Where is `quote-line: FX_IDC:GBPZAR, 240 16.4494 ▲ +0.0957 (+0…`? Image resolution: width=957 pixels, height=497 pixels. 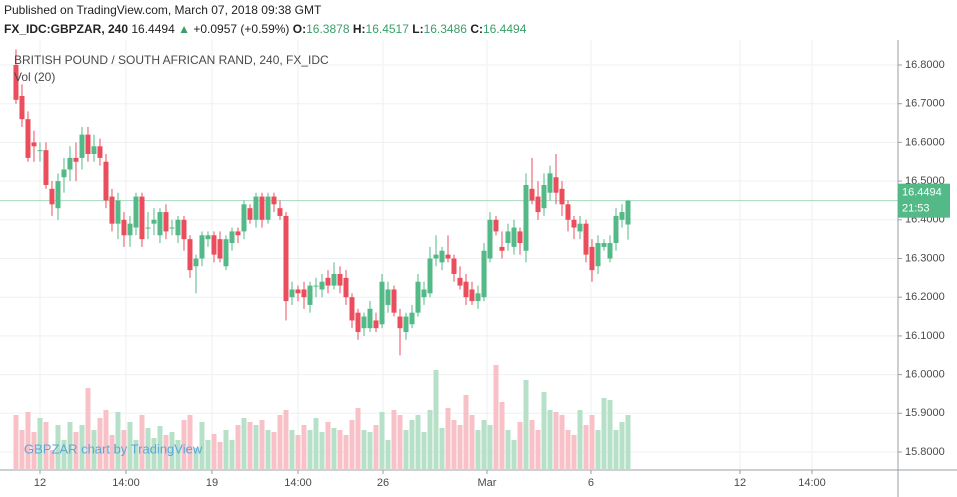
quote-line: FX_IDC:GBPZAR, 240 16.4494 ▲ +0.0957 (+0… is located at coordinates (265, 29).